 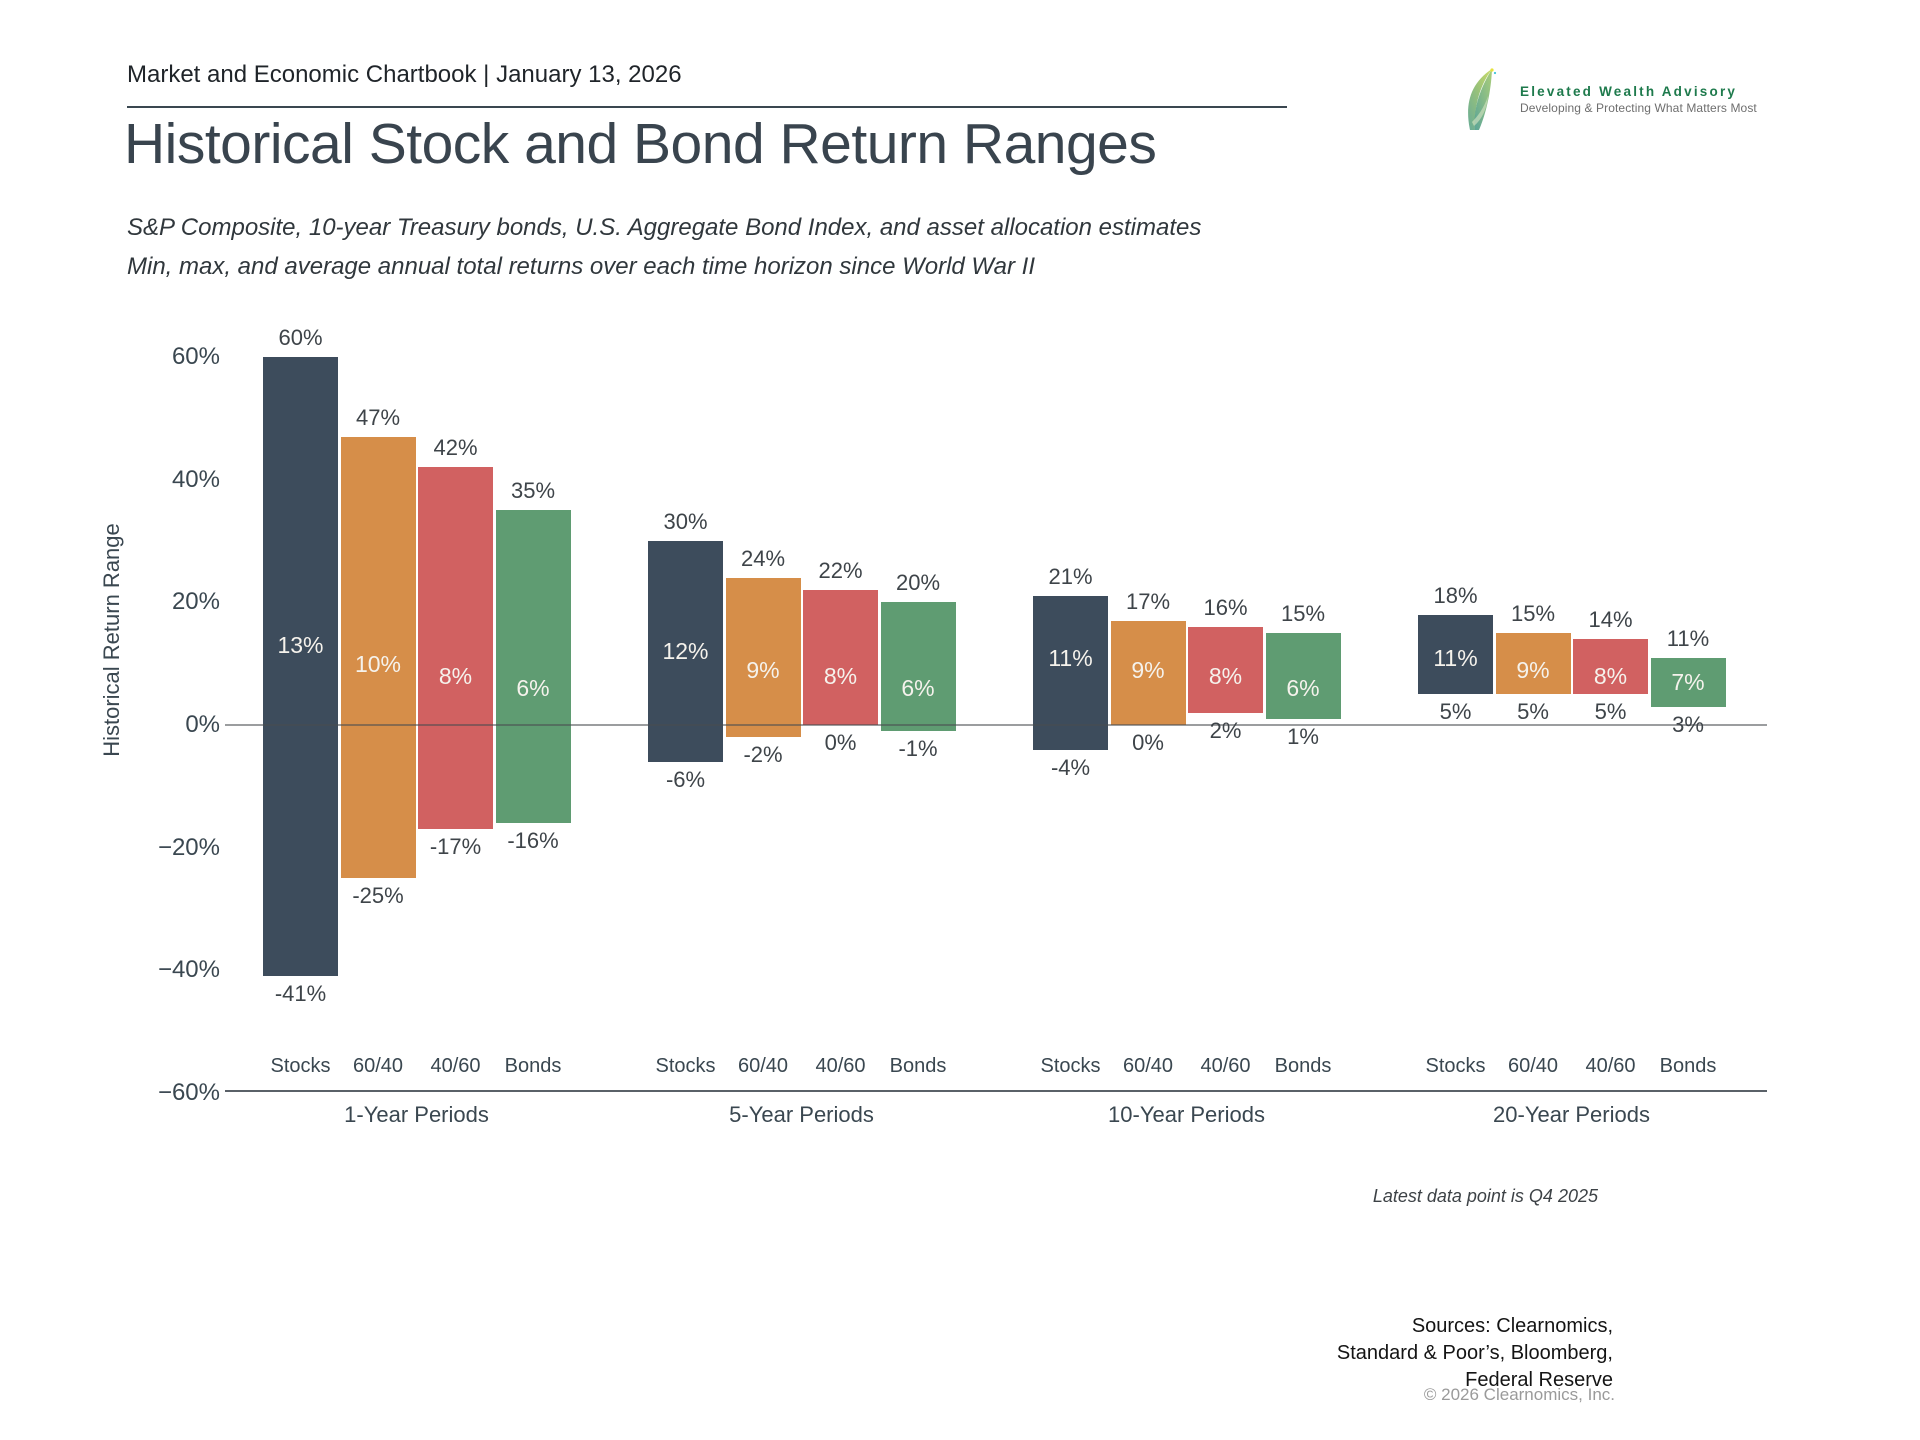 What do you see at coordinates (1455, 657) in the screenshot?
I see `avg-label-Stocks-20yr: 11%` at bounding box center [1455, 657].